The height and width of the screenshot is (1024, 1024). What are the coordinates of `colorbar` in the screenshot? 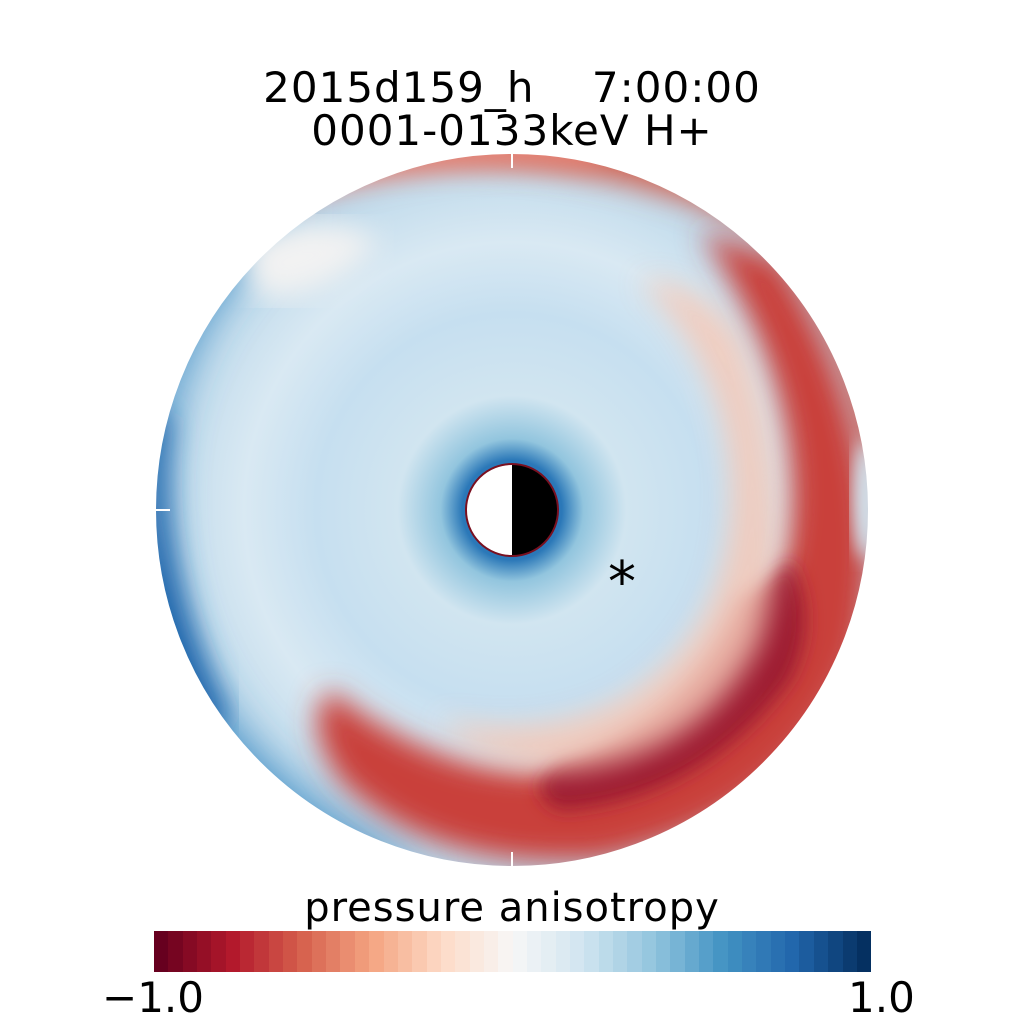 It's located at (513, 951).